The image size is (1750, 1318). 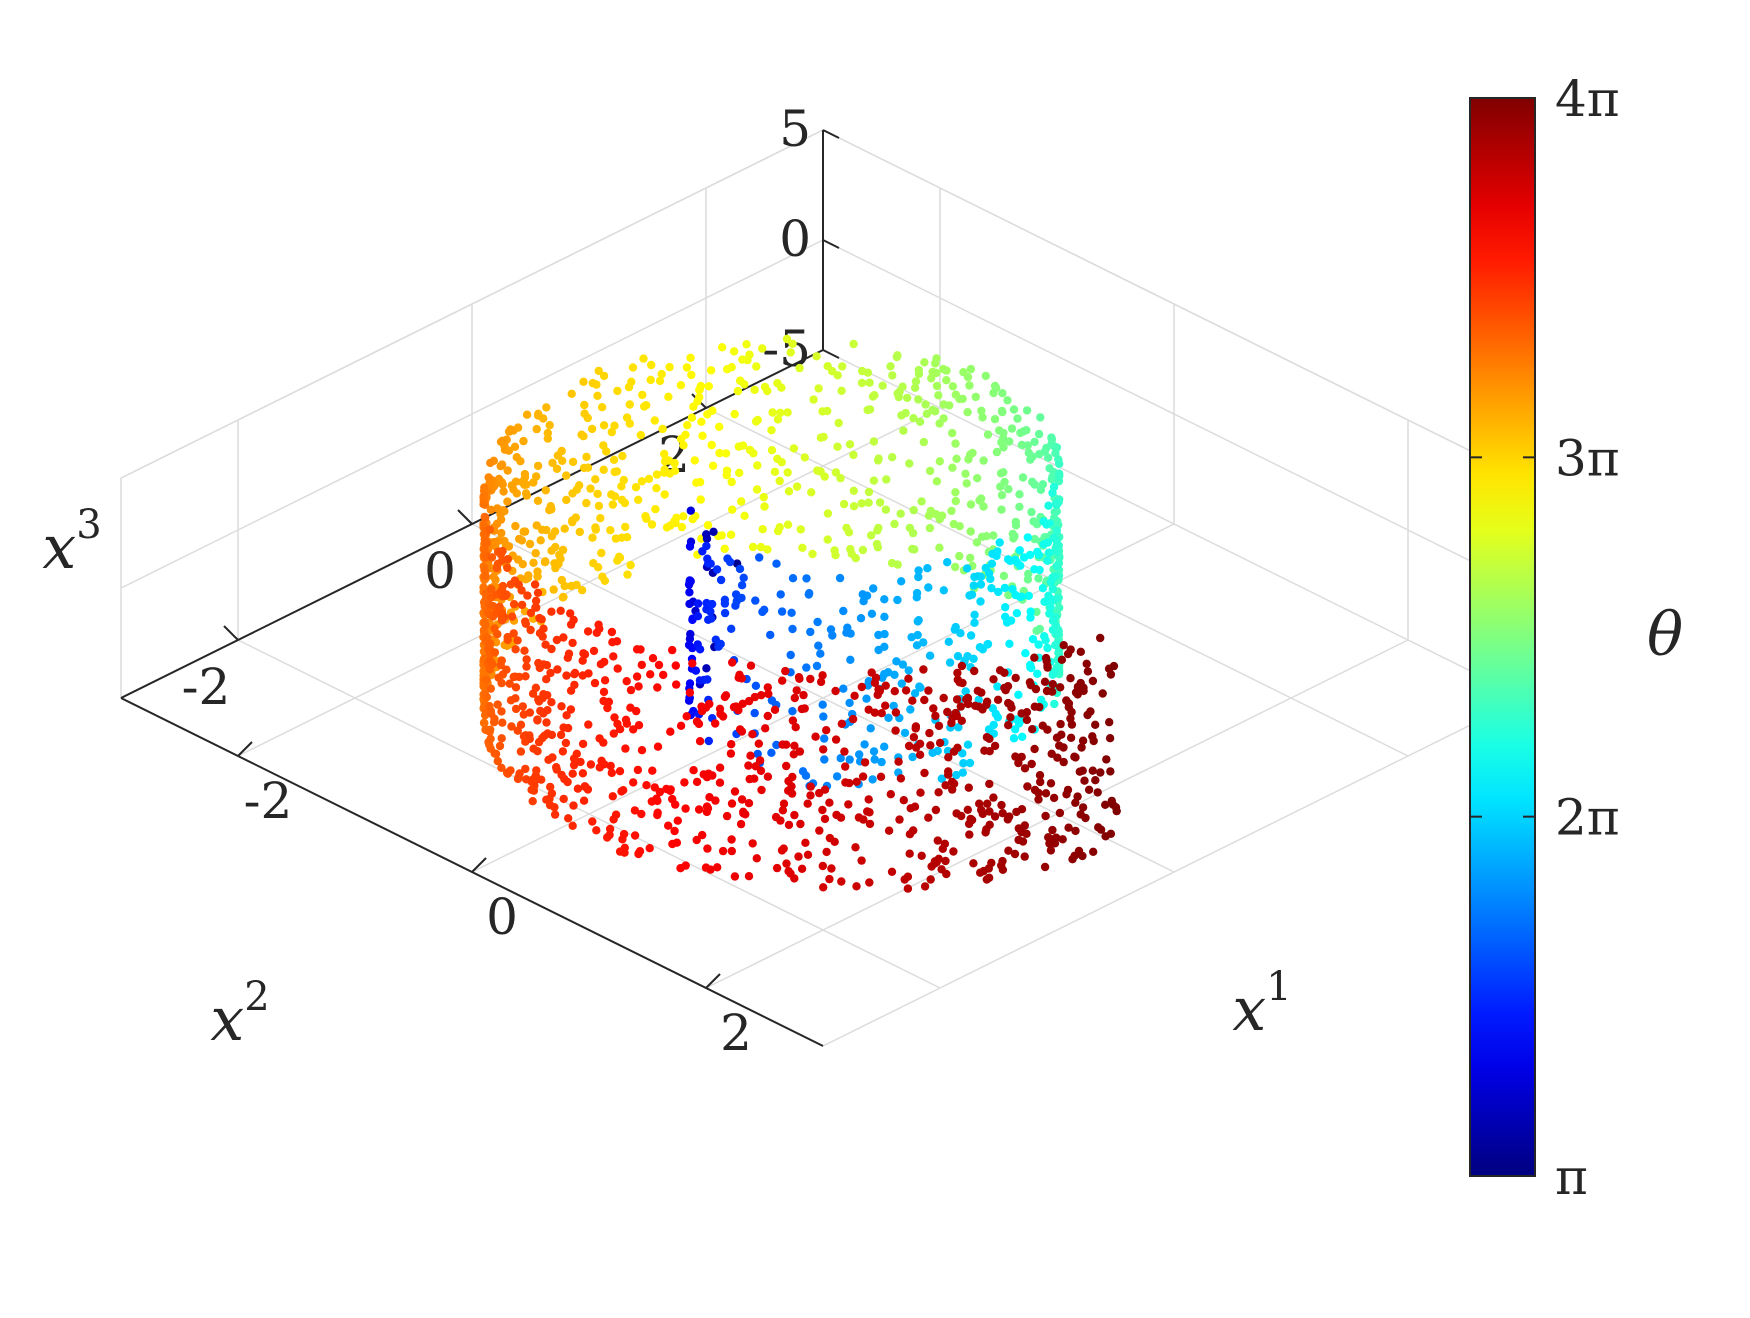 I want to click on x1-tick-label: 0, so click(x=502, y=917).